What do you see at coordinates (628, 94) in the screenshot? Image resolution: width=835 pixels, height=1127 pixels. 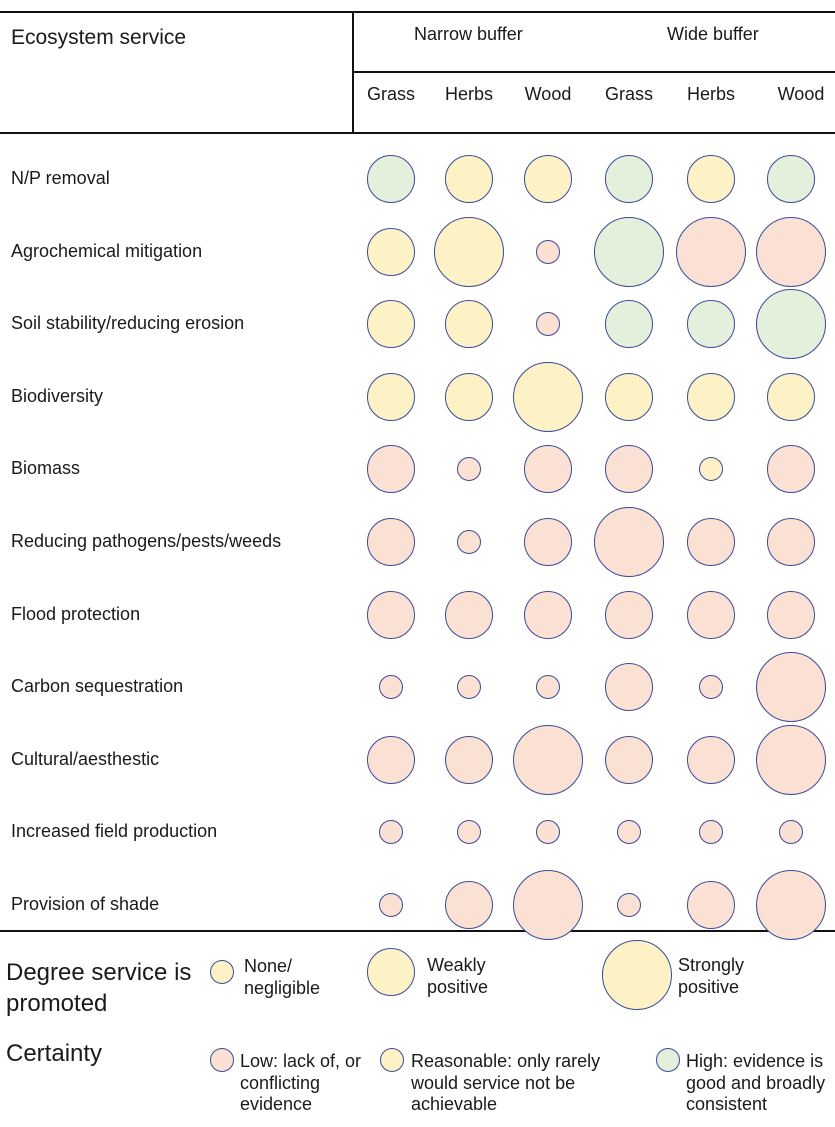 I see `column-header-grass: Grass` at bounding box center [628, 94].